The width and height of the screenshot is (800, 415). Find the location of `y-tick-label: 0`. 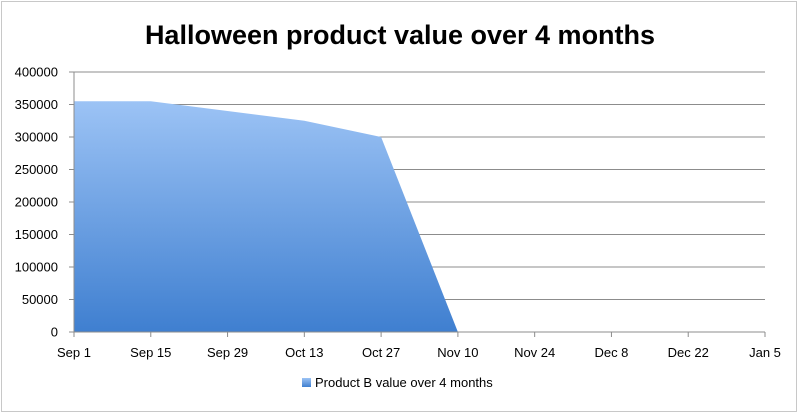

y-tick-label: 0 is located at coordinates (54, 332).